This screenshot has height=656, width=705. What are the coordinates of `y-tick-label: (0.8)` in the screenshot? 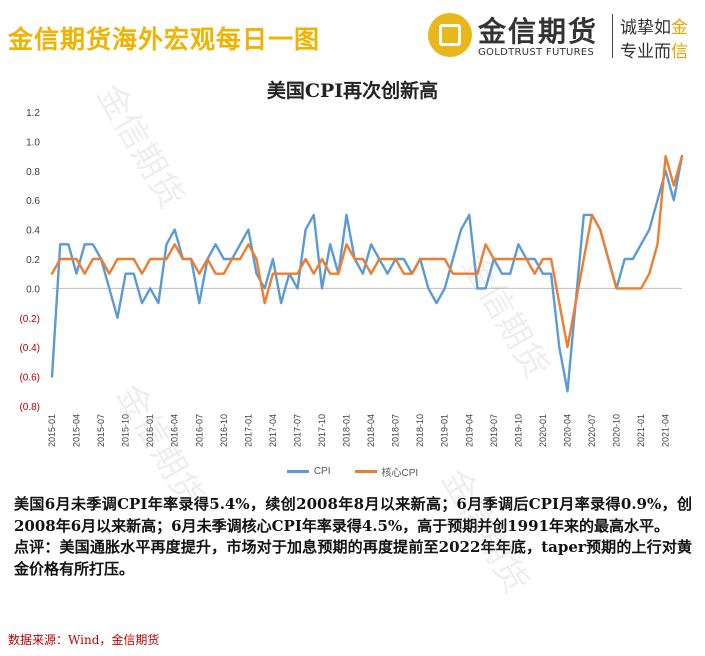 It's located at (29, 407).